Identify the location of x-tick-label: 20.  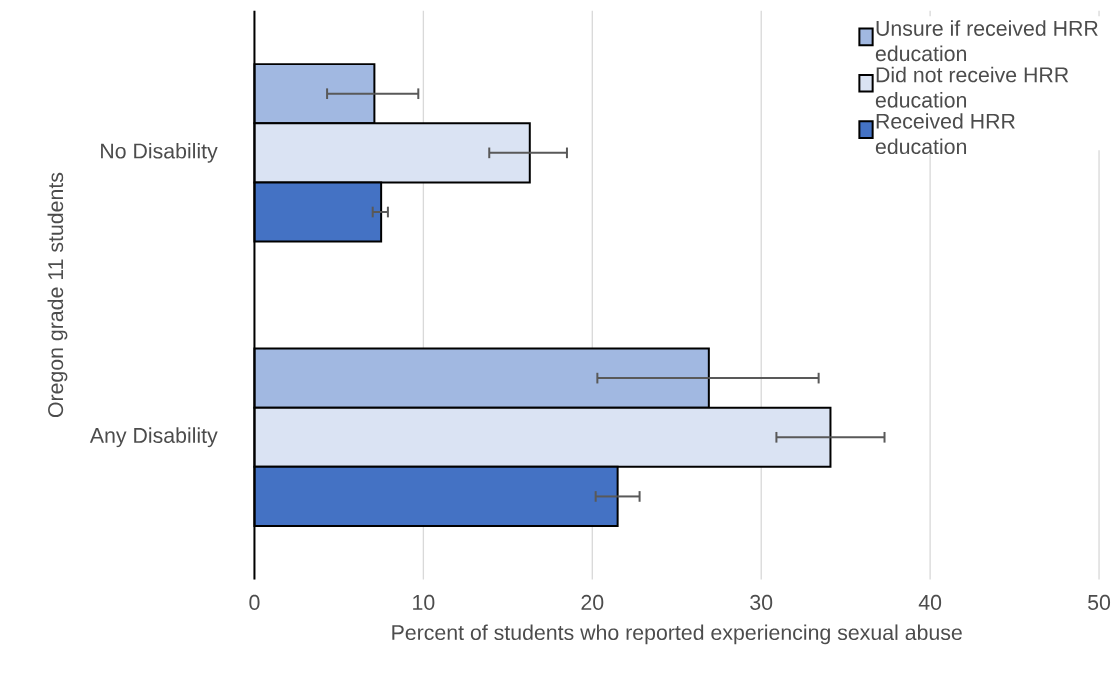
(592, 602).